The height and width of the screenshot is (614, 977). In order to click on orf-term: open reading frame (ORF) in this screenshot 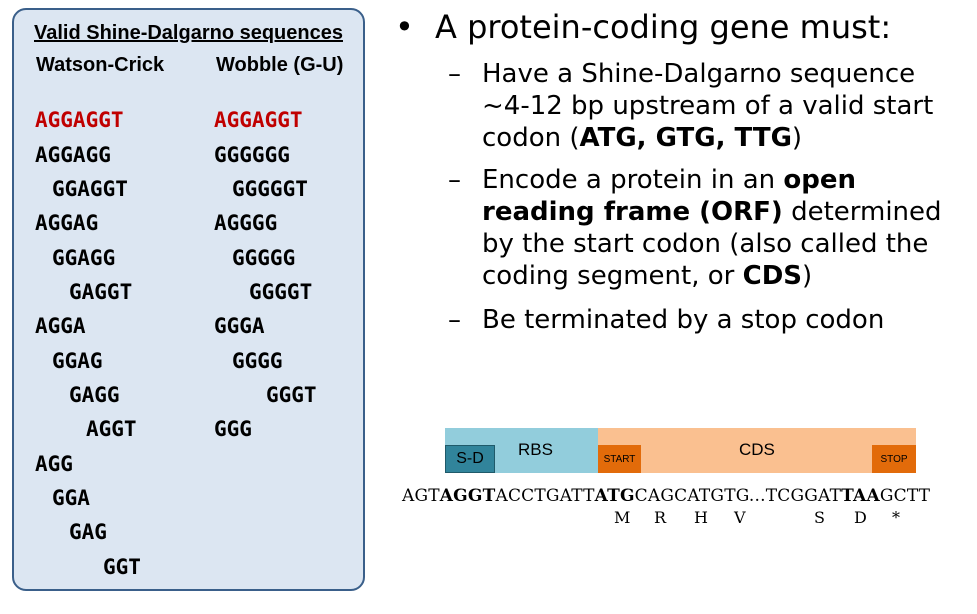, I will do `click(669, 196)`.